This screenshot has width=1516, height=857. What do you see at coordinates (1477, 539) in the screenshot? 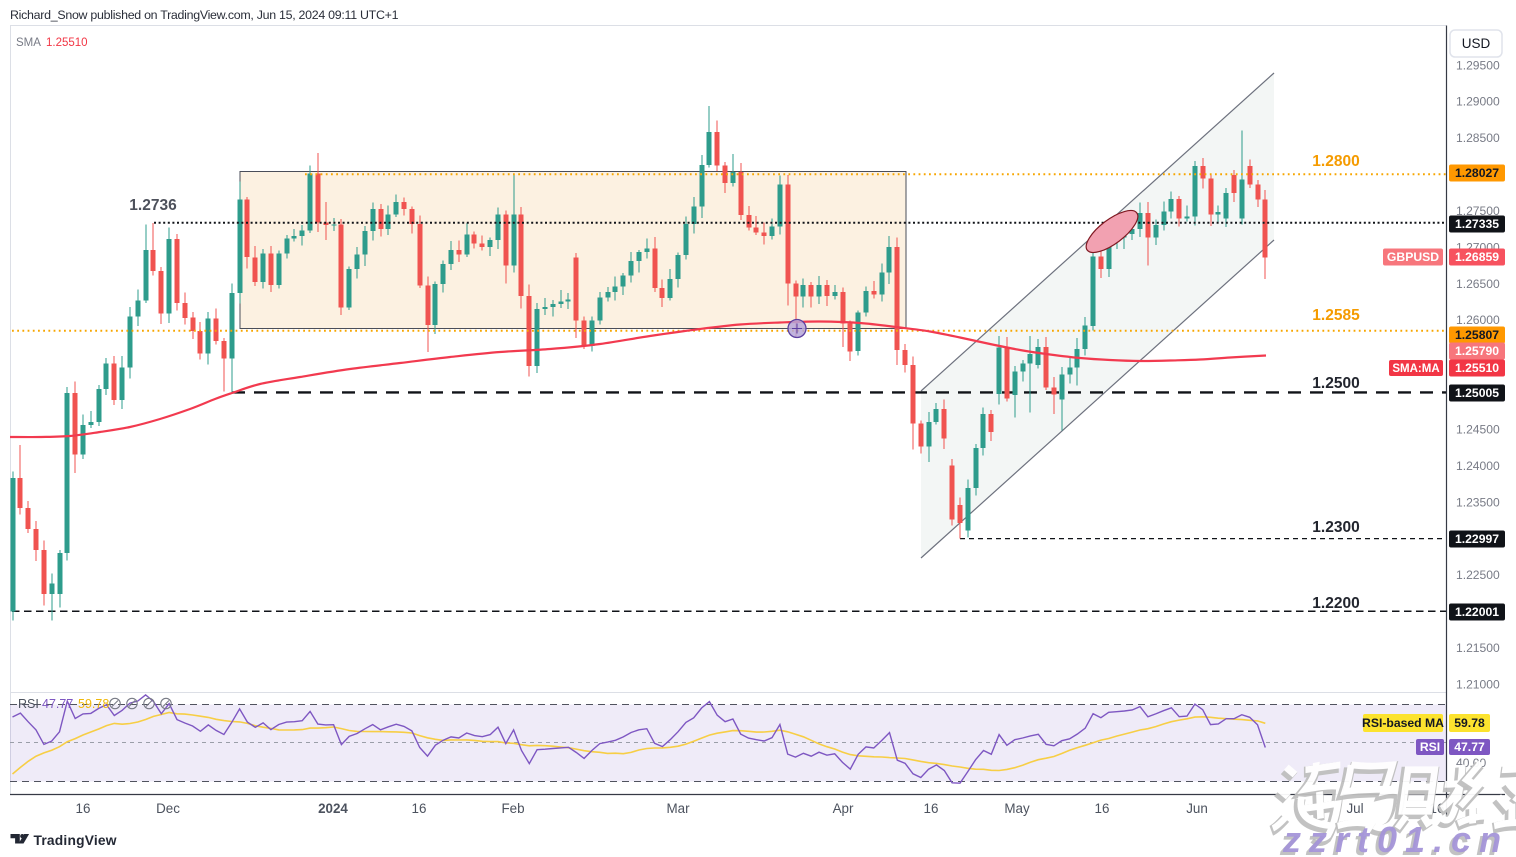
I see `svg-text: 1.22997` at bounding box center [1477, 539].